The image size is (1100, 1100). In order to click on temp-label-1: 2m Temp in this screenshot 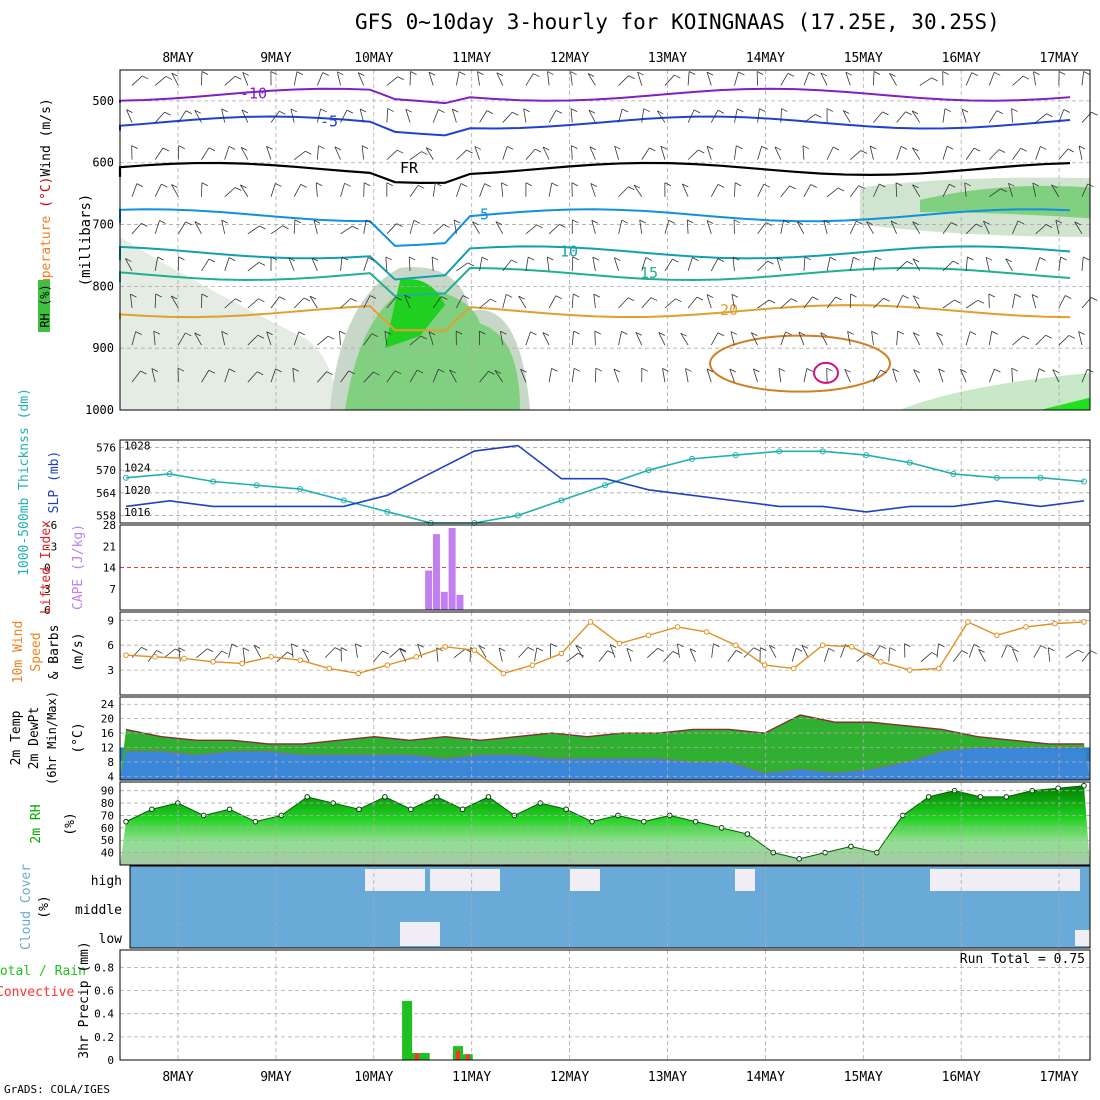, I will do `click(16, 737)`.